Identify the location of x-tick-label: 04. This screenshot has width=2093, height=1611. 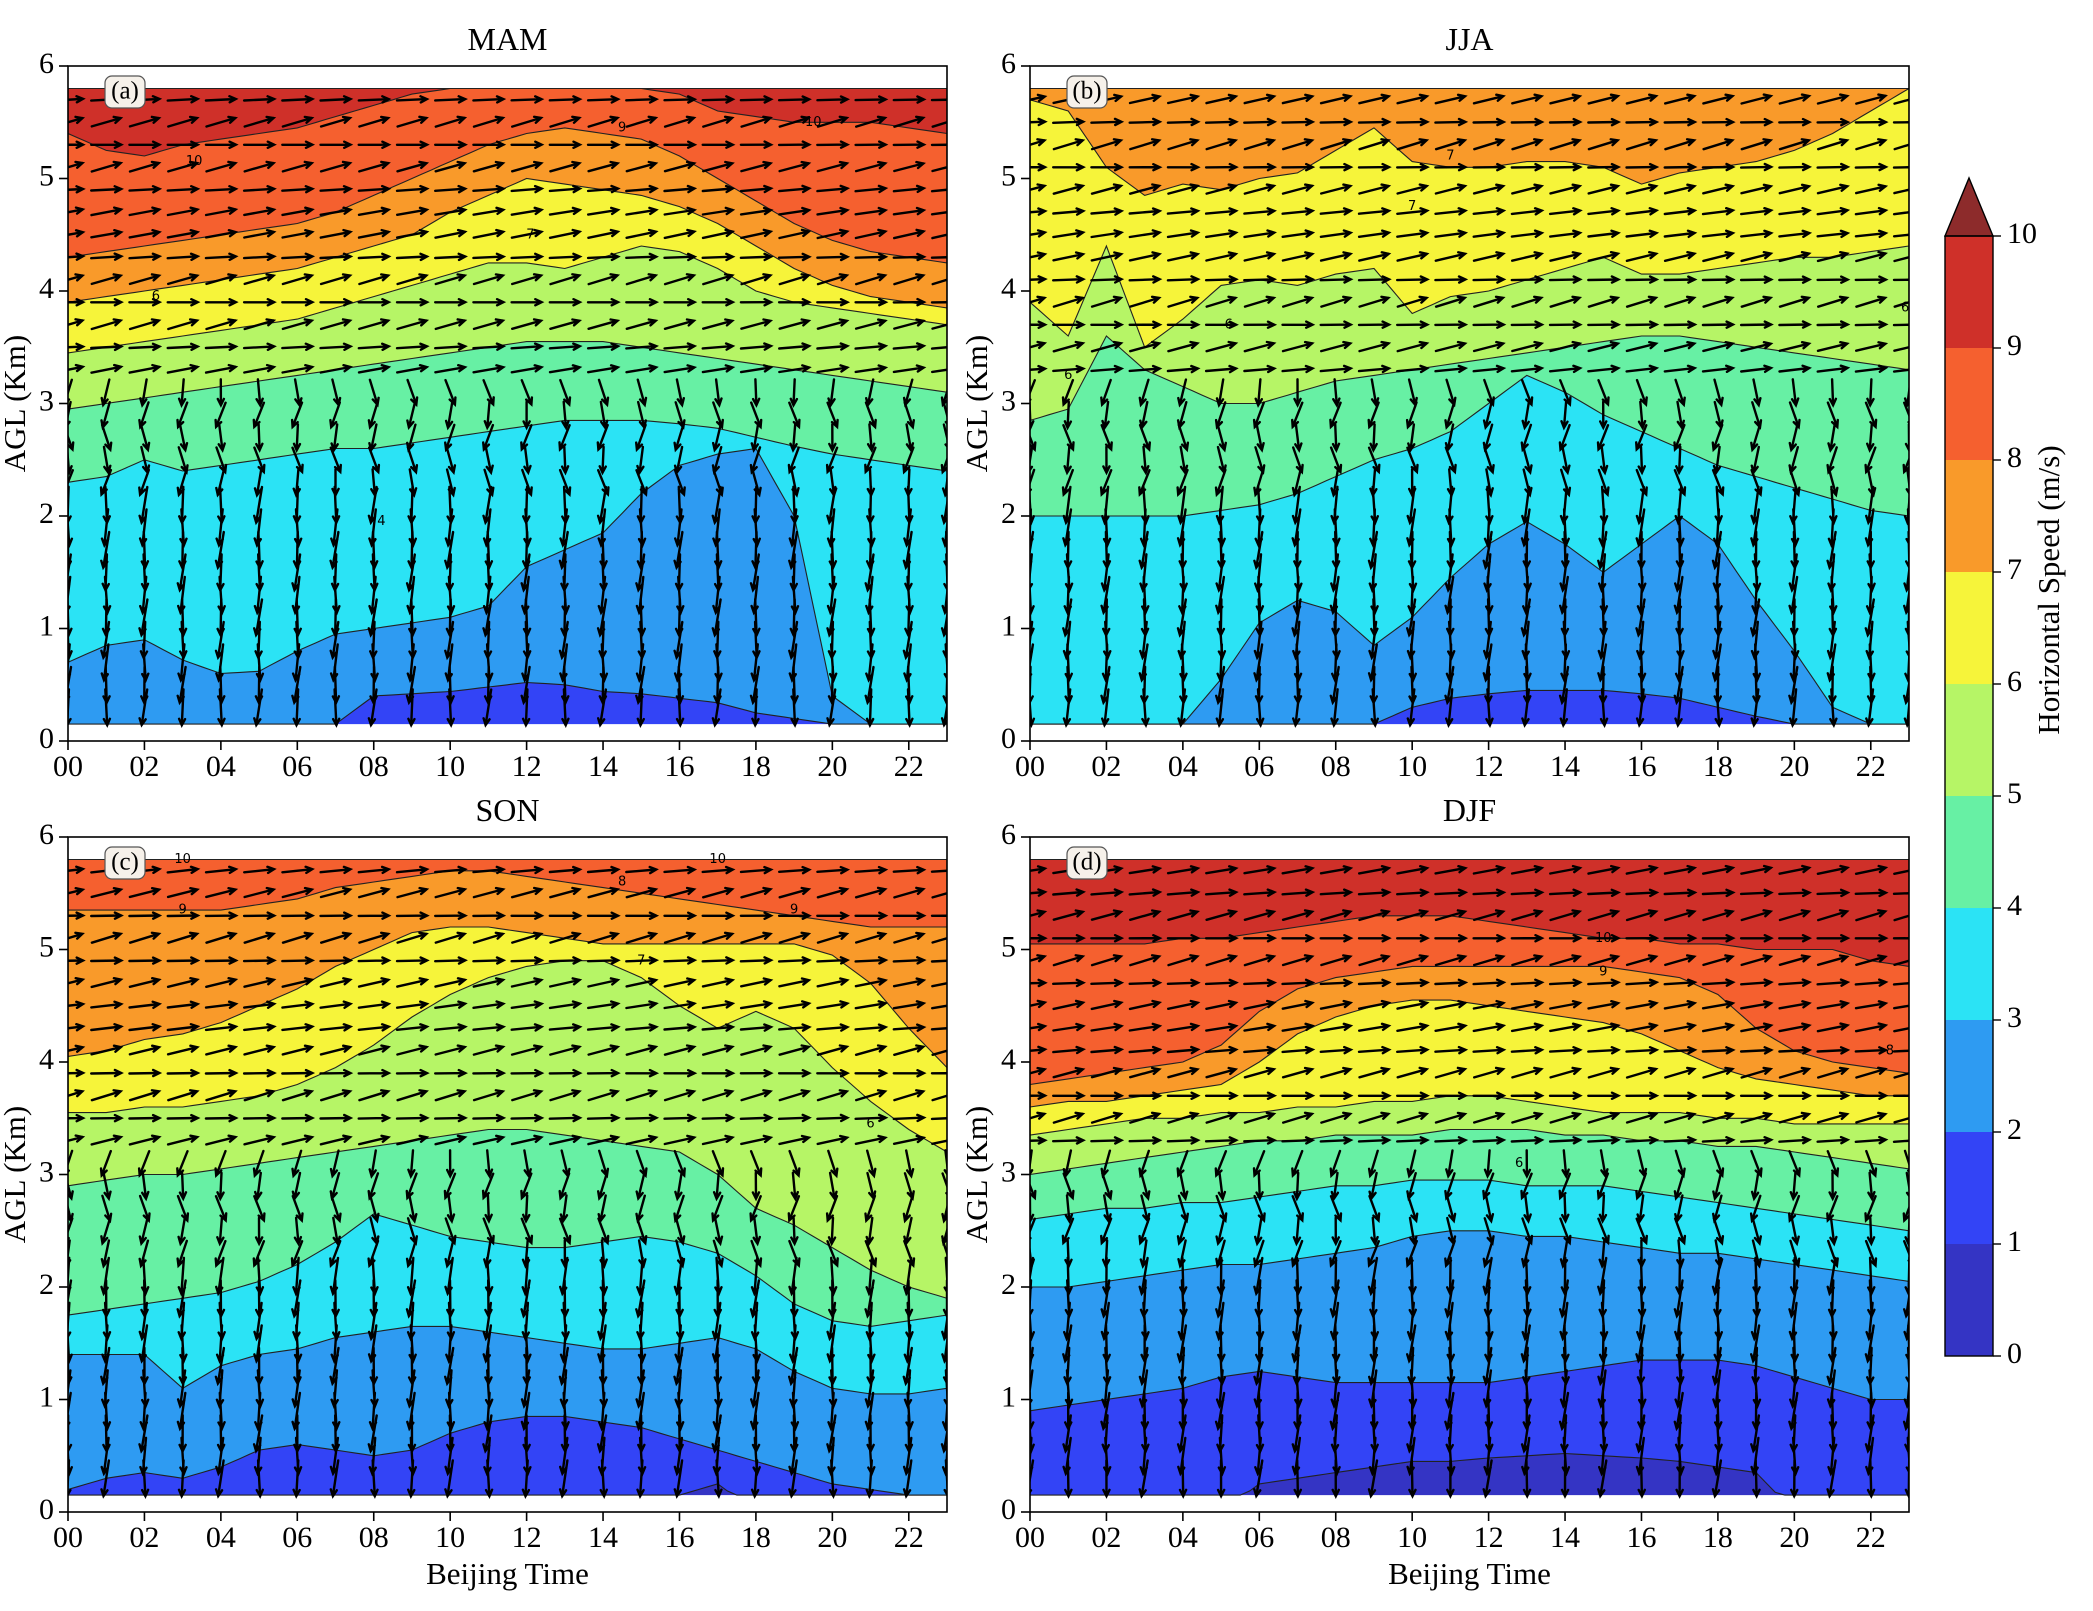
(1183, 766).